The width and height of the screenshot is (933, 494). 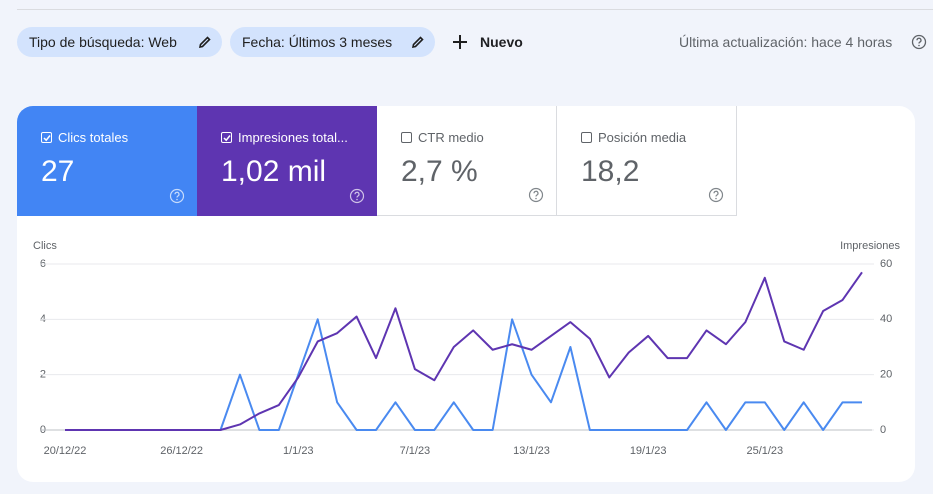 What do you see at coordinates (642, 137) in the screenshot?
I see `metric-label: Posición media` at bounding box center [642, 137].